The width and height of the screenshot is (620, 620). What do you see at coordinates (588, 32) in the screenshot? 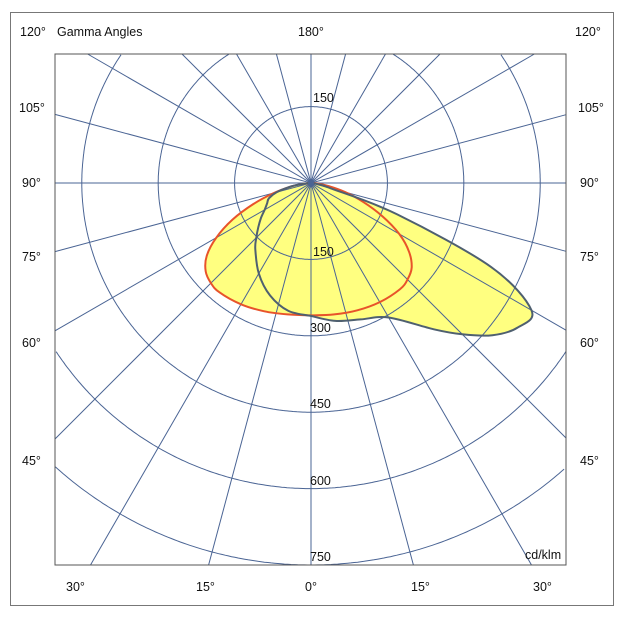
I see `angle-label-top-right: 120°` at bounding box center [588, 32].